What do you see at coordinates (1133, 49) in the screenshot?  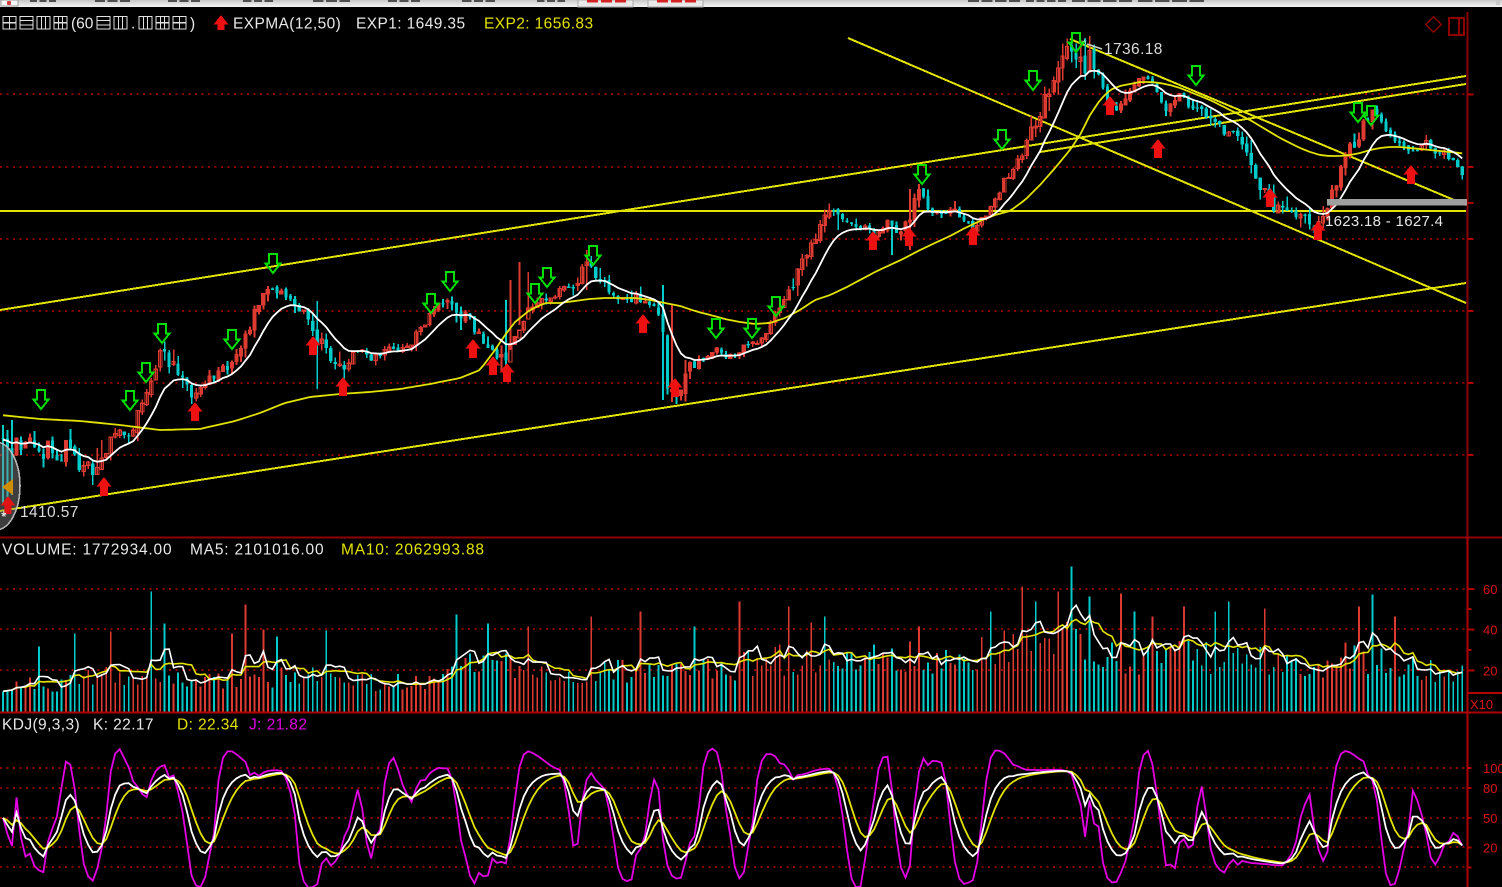 I see `svg-text: 1736.18` at bounding box center [1133, 49].